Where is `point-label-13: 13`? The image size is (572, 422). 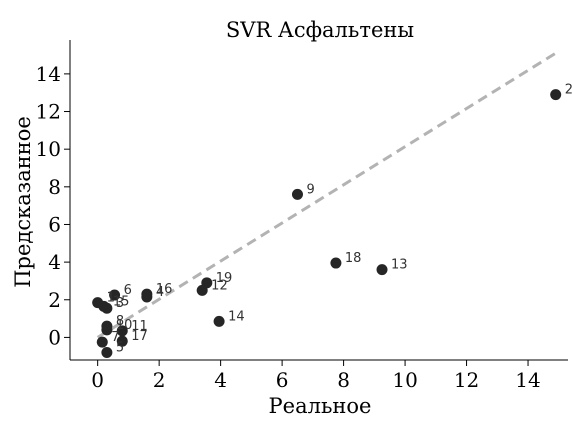 point-label-13: 13 is located at coordinates (399, 265).